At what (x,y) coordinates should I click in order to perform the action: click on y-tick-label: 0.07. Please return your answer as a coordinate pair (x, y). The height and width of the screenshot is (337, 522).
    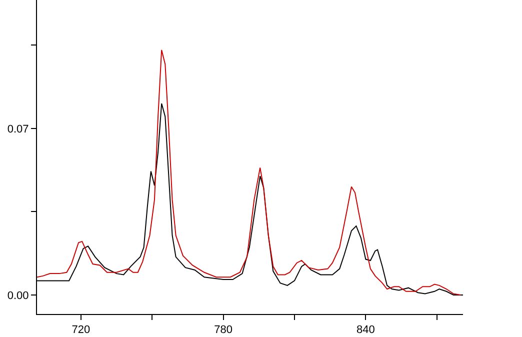
    Looking at the image, I should click on (18, 129).